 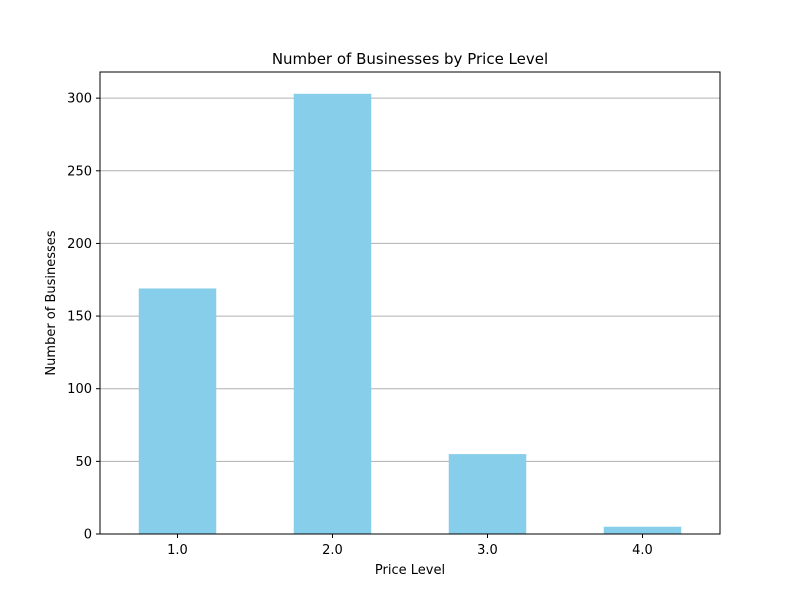 I want to click on bar-2.0, so click(x=332, y=313).